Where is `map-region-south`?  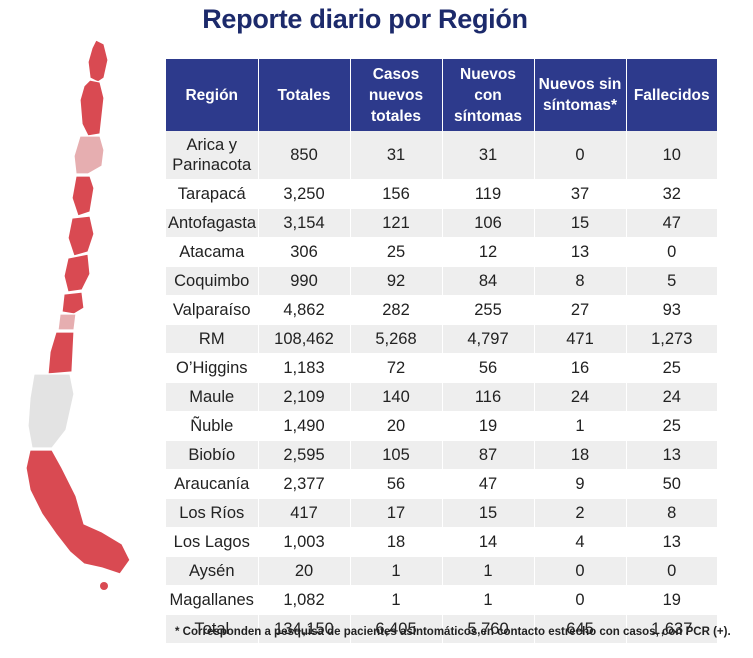
map-region-south is located at coordinates (78, 512).